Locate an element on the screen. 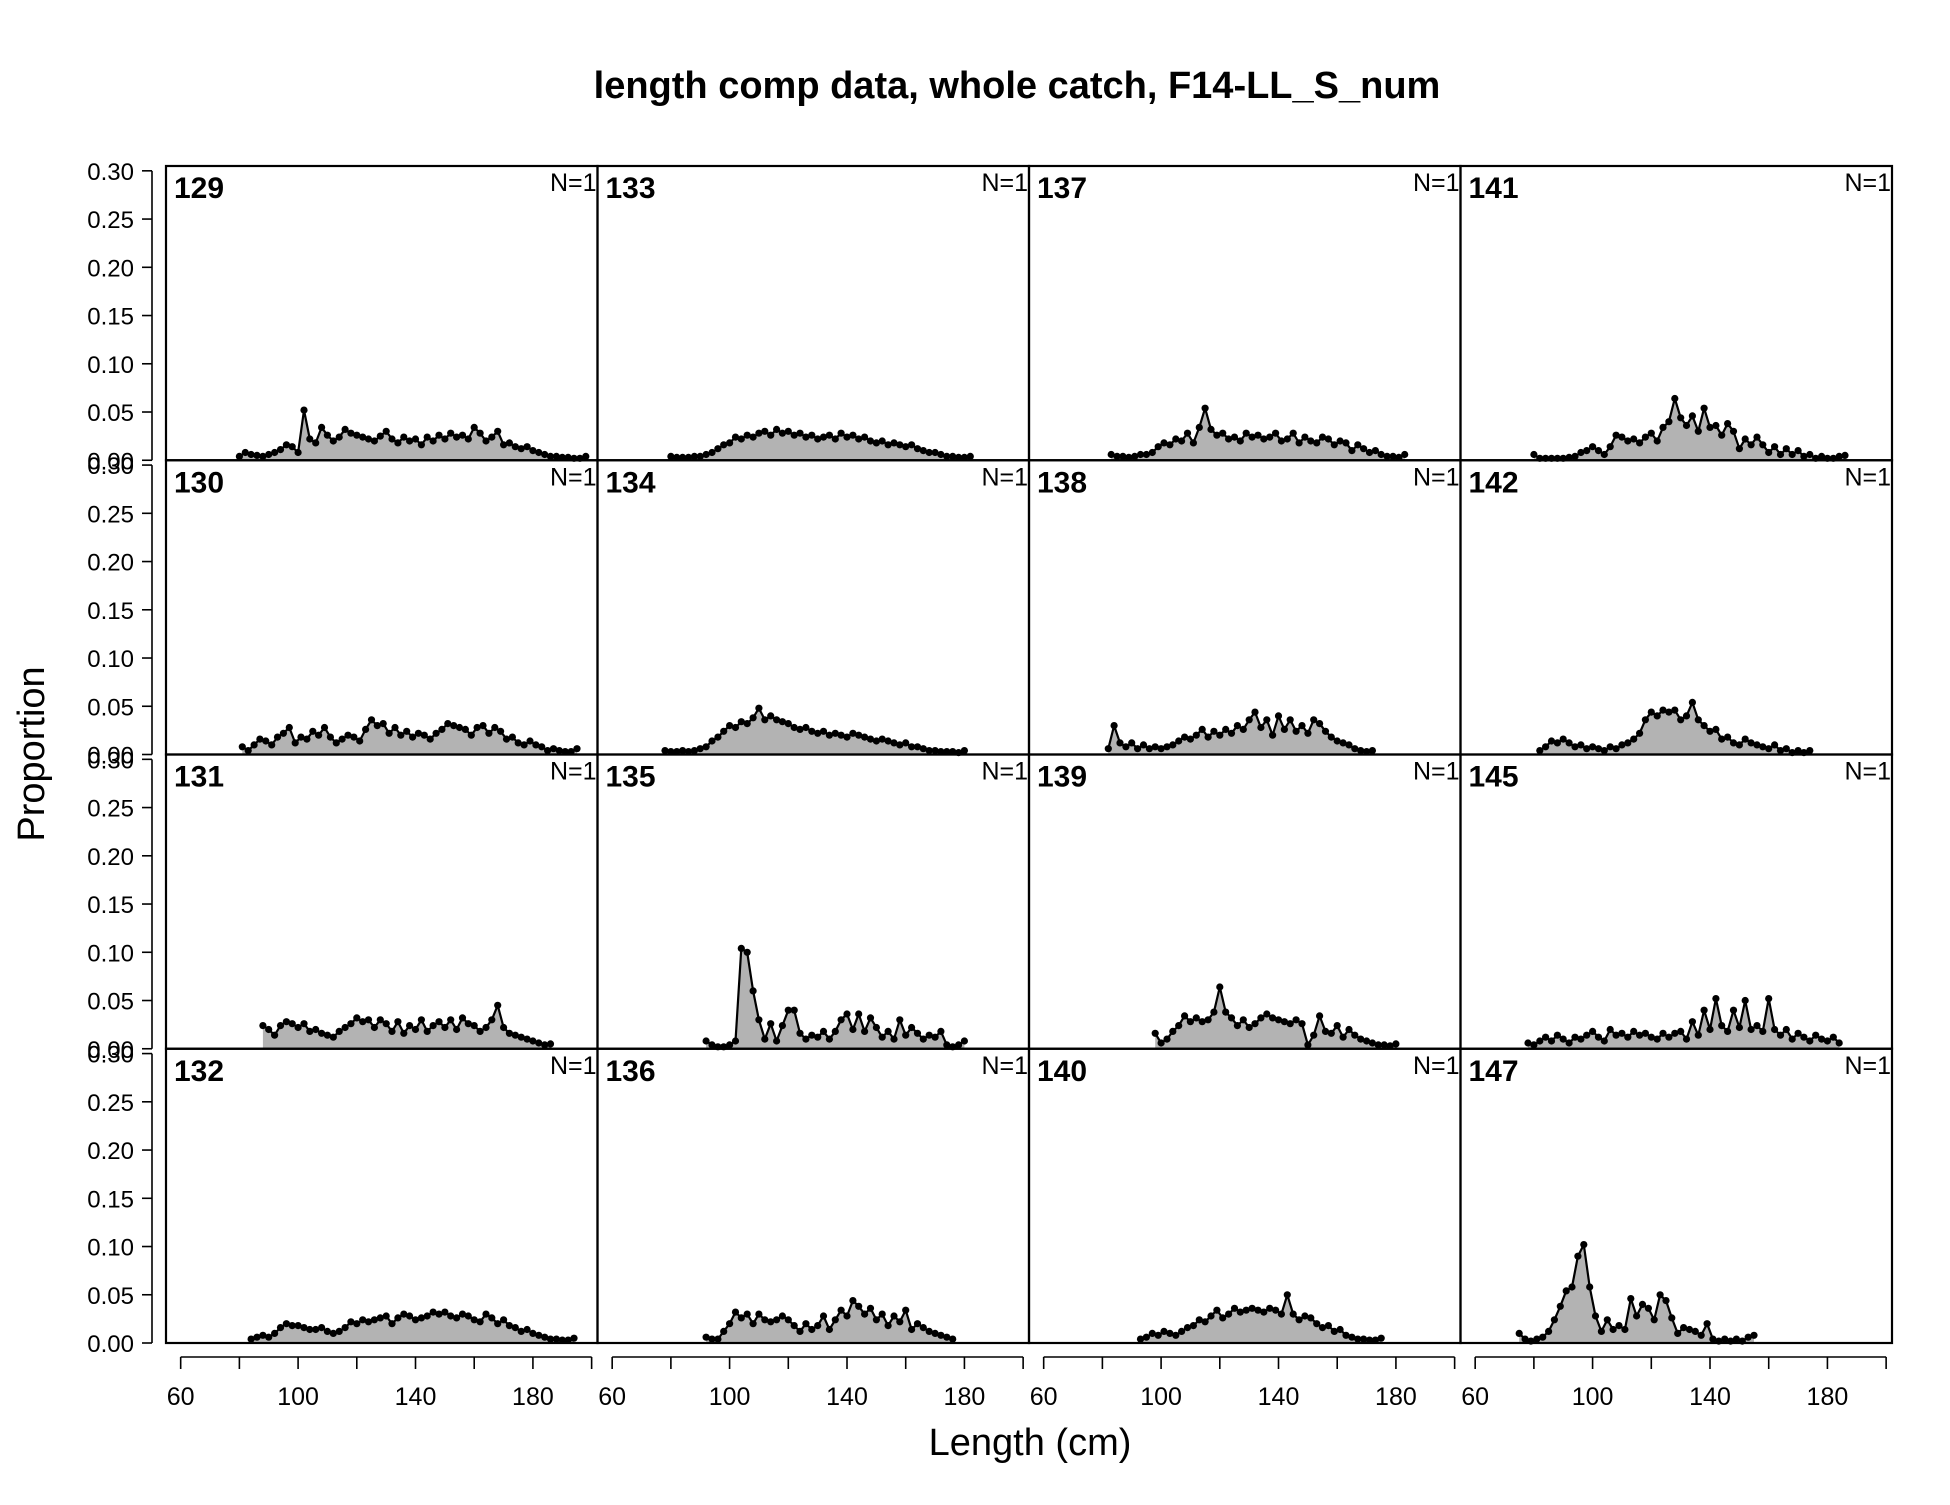 The width and height of the screenshot is (1950, 1505). y-tick-label: 0.00 is located at coordinates (110, 756).